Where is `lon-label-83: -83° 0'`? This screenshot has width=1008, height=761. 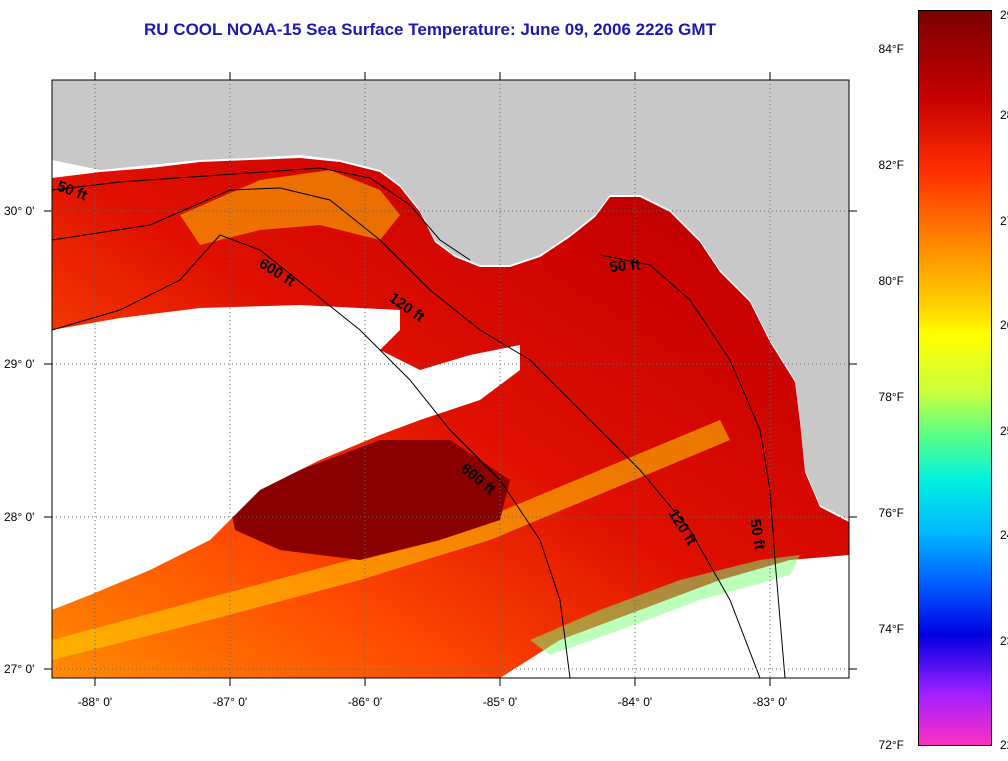 lon-label-83: -83° 0' is located at coordinates (770, 702).